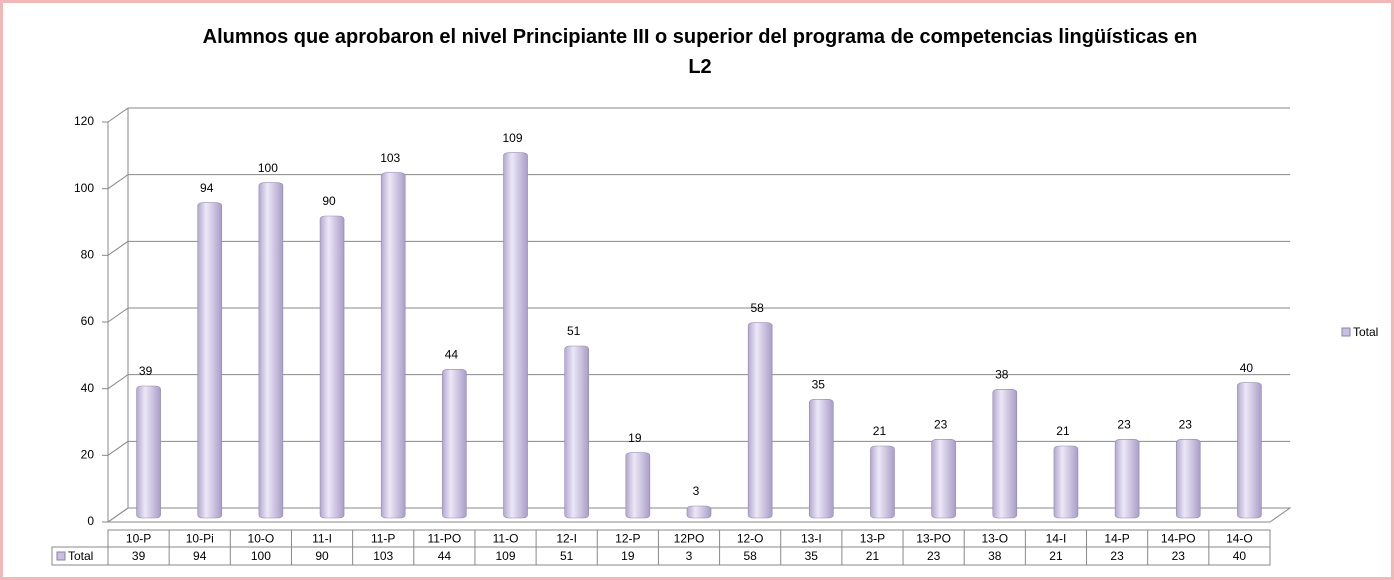 The image size is (1394, 580). What do you see at coordinates (88, 255) in the screenshot?
I see `y-tick-label: 80` at bounding box center [88, 255].